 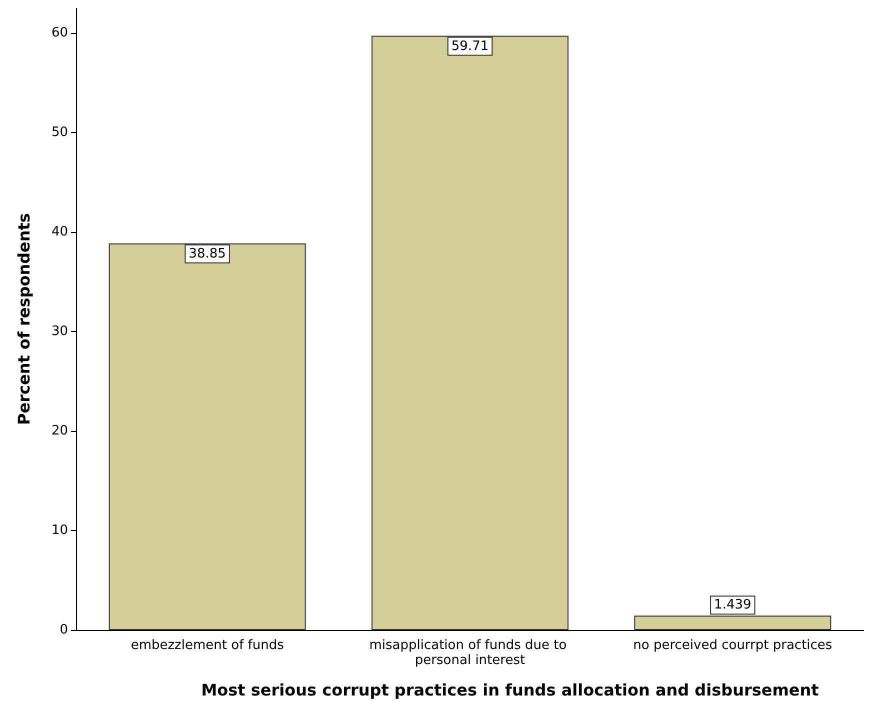 I want to click on y-tick-label: 0, so click(x=64, y=630).